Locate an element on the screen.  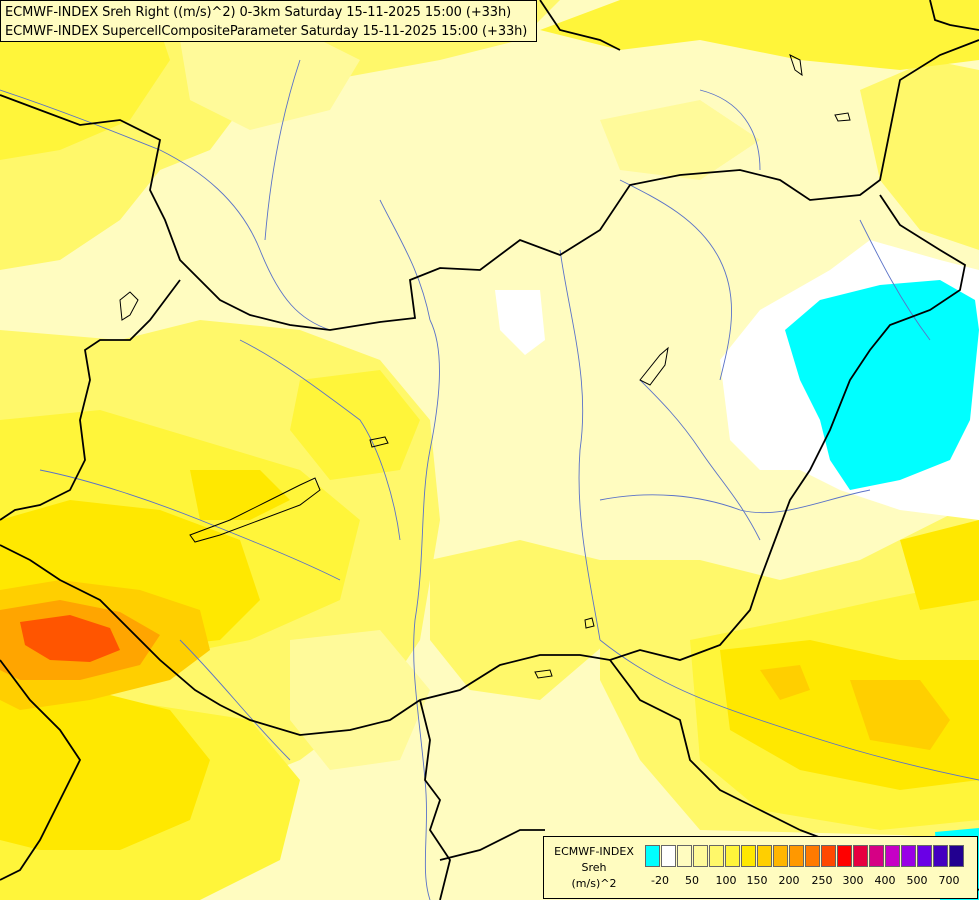
legend-tick-label: 250 is located at coordinates (822, 880).